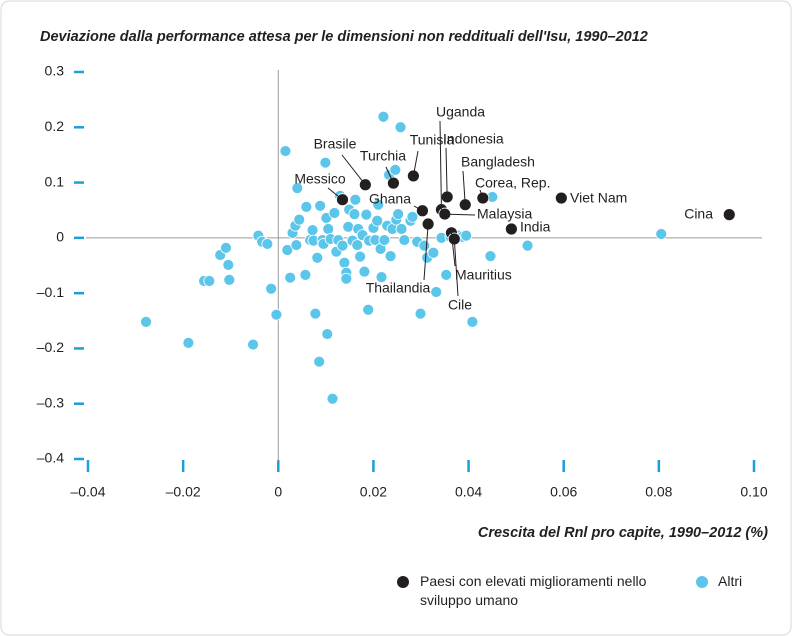 This screenshot has width=792, height=636. Describe the element at coordinates (55, 181) in the screenshot. I see `y-tick-label: 0.1` at that location.